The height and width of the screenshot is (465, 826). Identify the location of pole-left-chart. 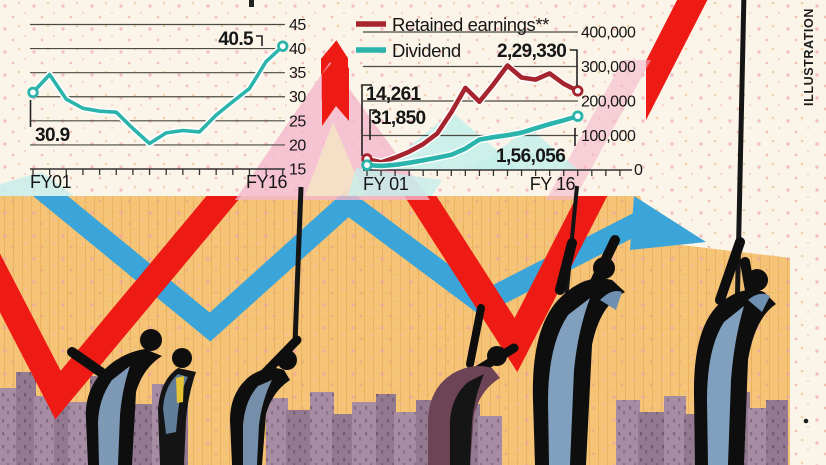
(298, 265).